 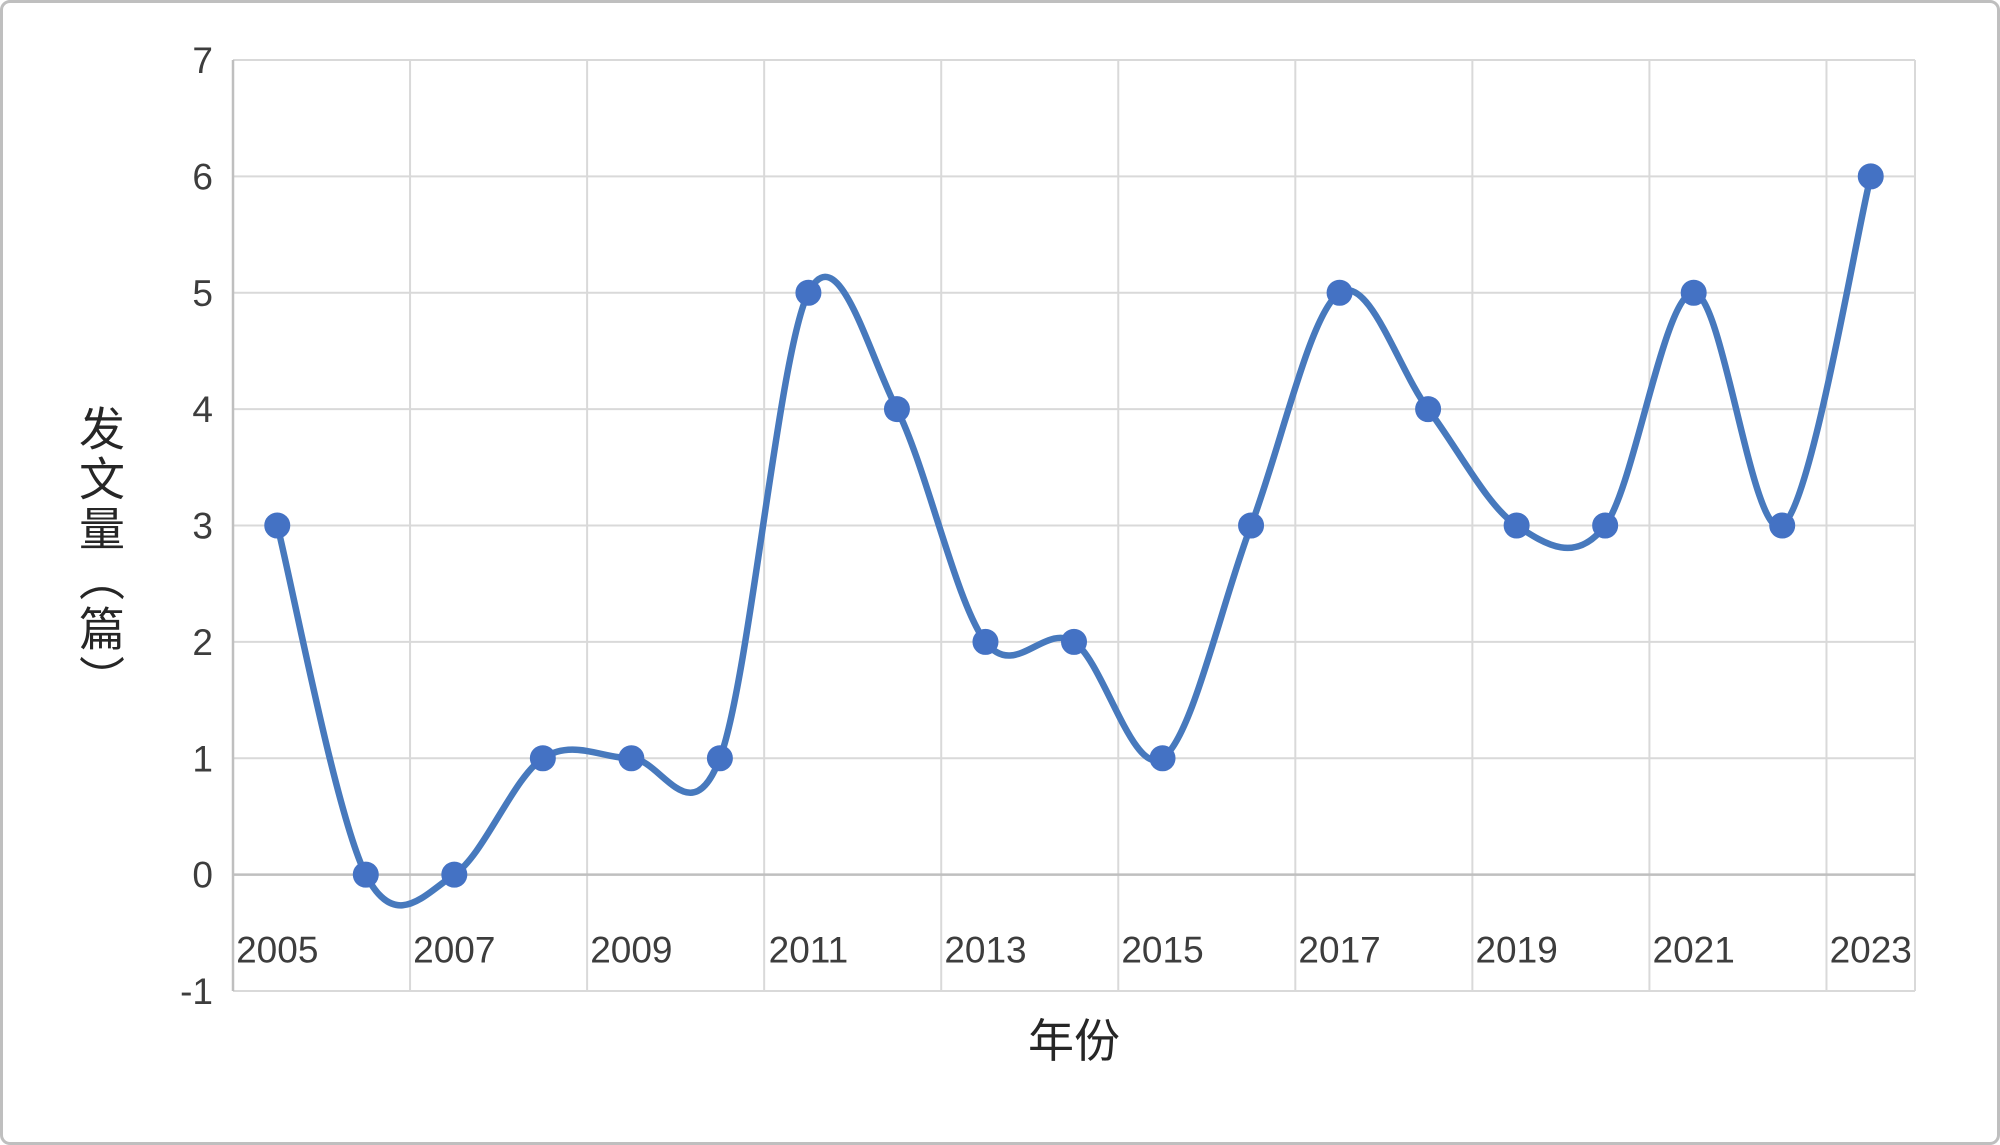 What do you see at coordinates (277, 525) in the screenshot?
I see `data-point-2005` at bounding box center [277, 525].